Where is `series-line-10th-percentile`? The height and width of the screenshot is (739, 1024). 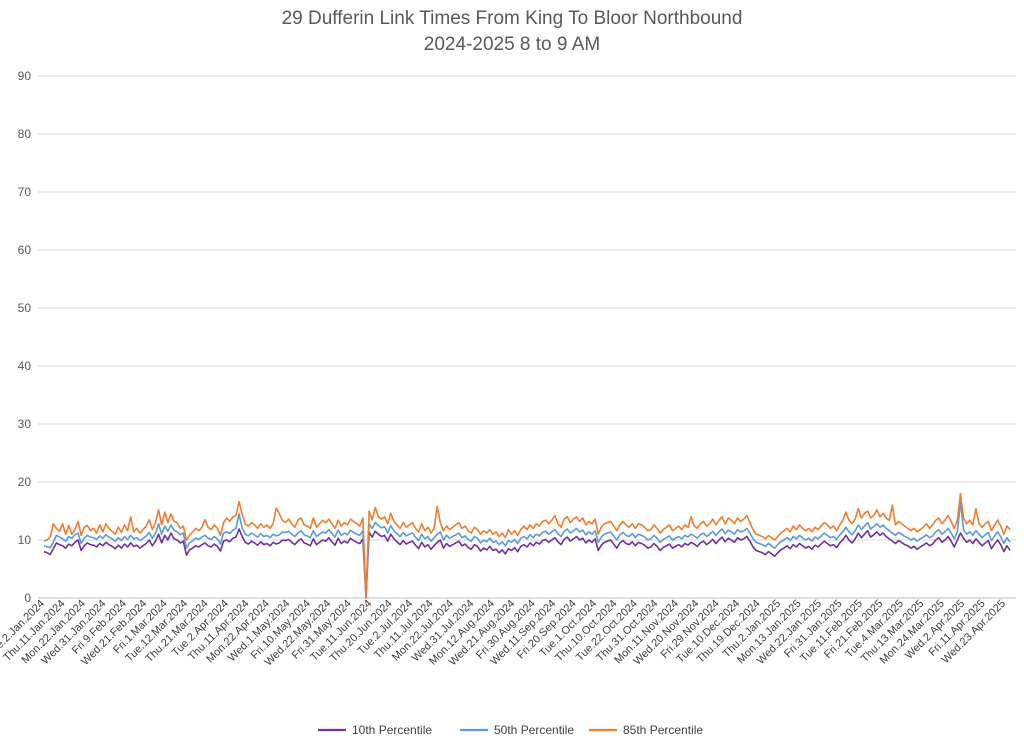 series-line-10th-percentile is located at coordinates (527, 563).